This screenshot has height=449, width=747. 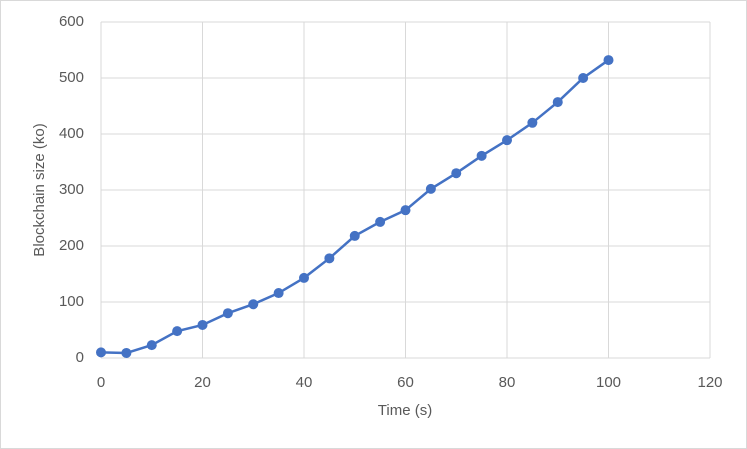 What do you see at coordinates (405, 382) in the screenshot?
I see `x-tick-label: 60` at bounding box center [405, 382].